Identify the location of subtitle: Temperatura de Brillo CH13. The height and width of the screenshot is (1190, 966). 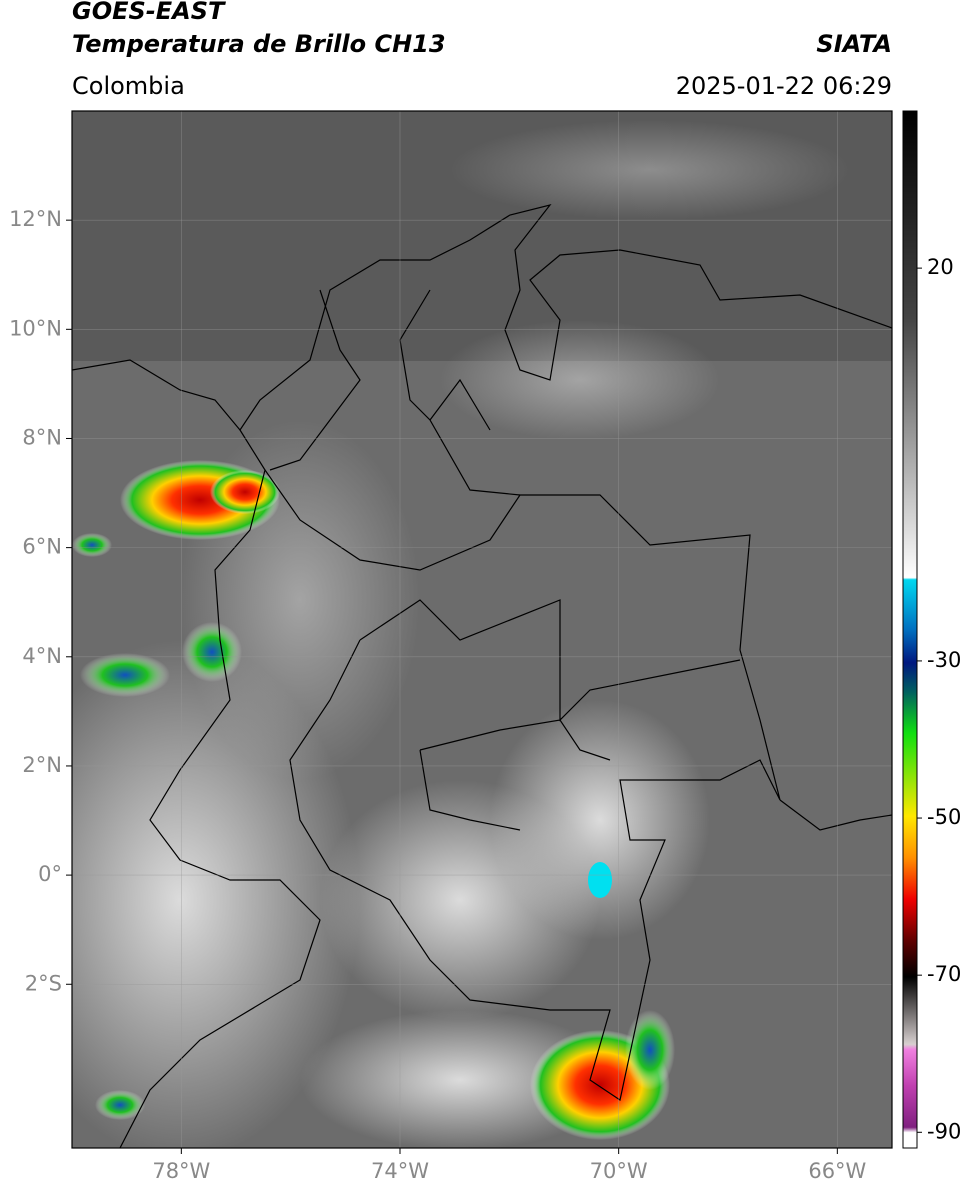
(259, 44).